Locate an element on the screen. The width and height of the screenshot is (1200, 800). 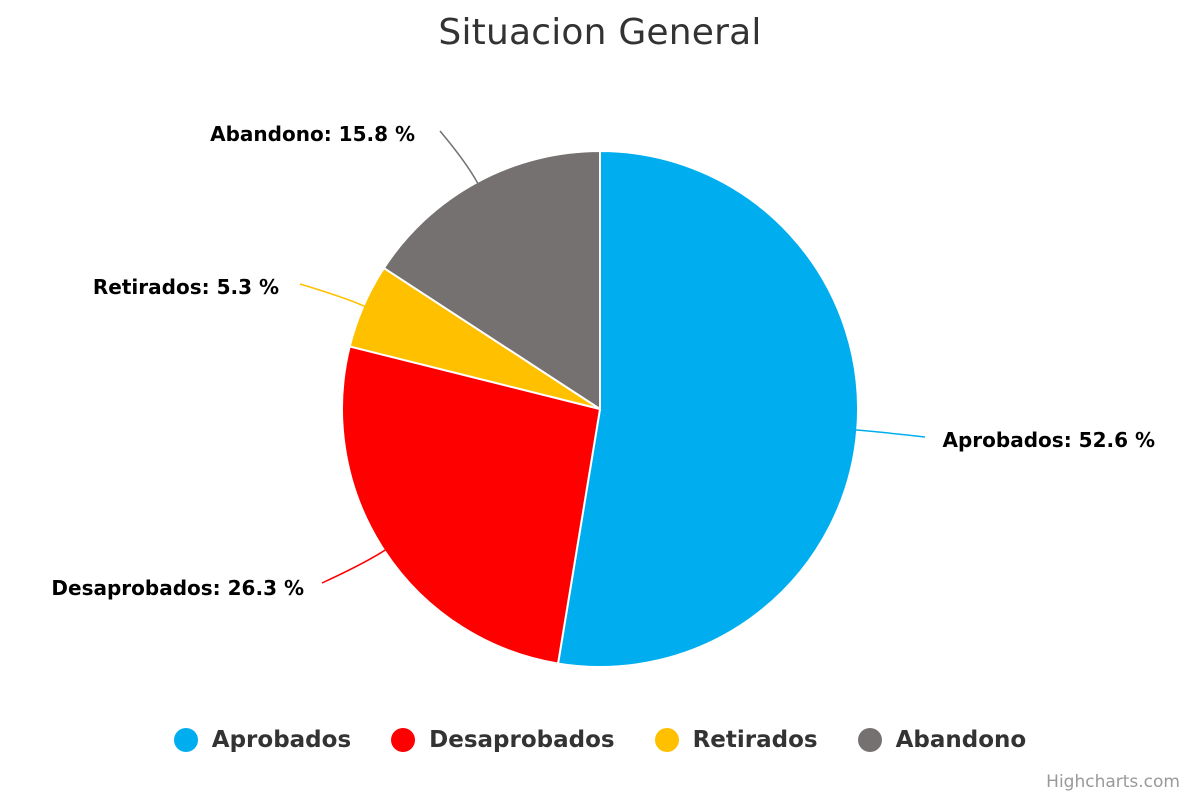
legend: Aprobados Desaprobados Retirados Abandono is located at coordinates (600, 740).